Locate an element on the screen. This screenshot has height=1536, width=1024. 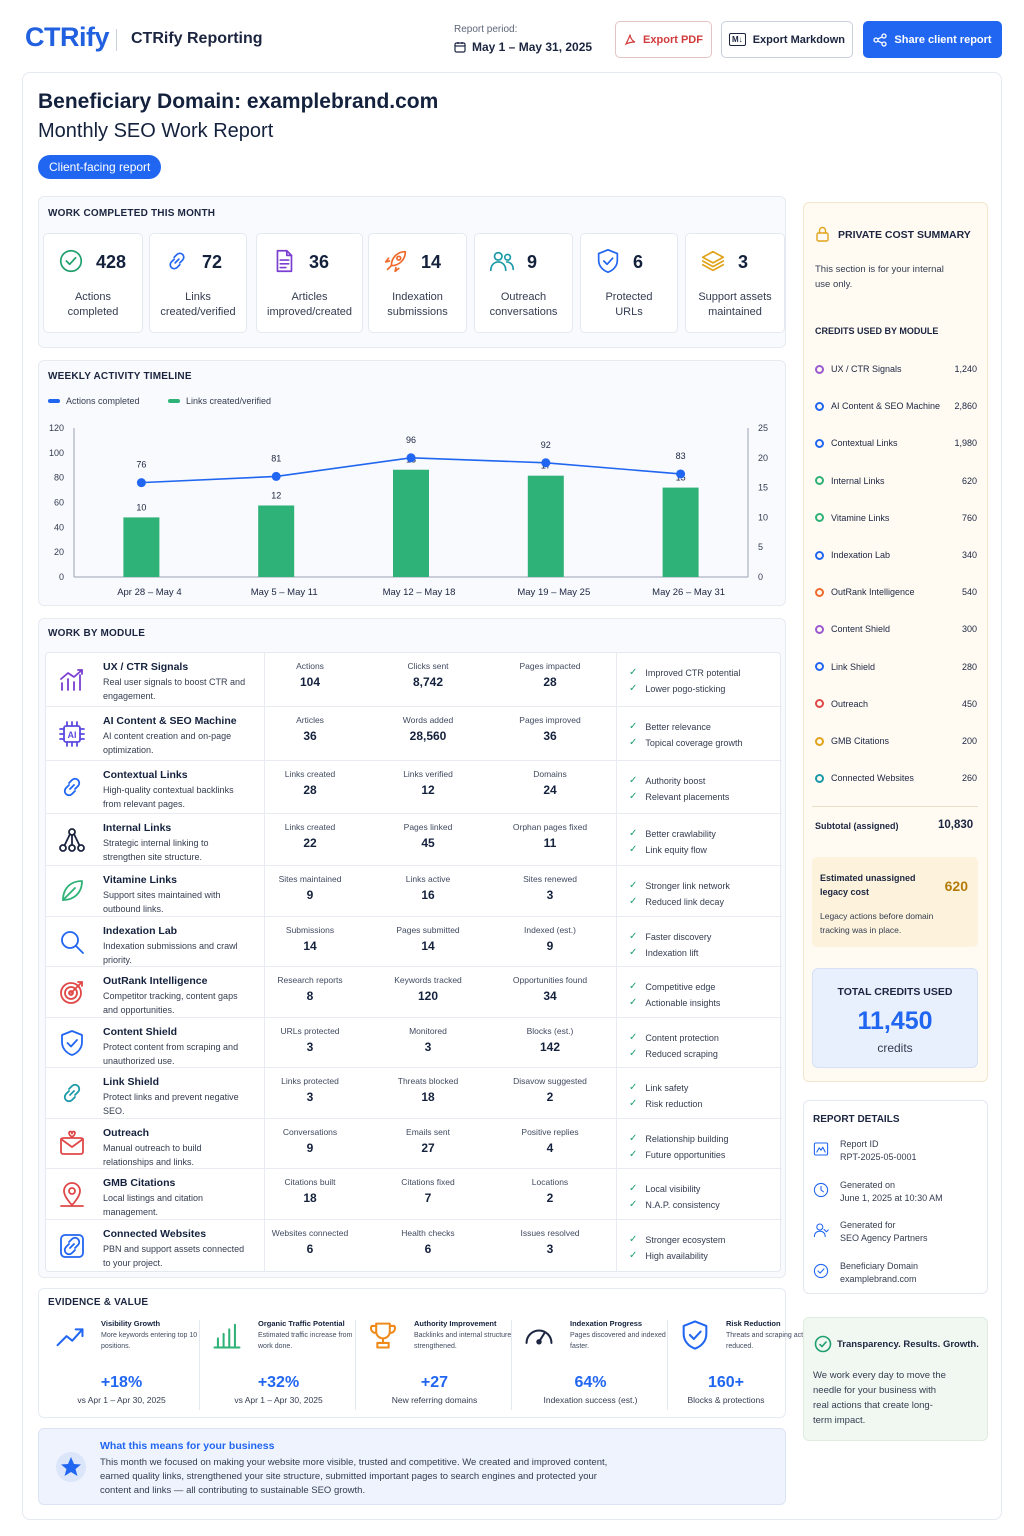
module-metric: Conversations 9 is located at coordinates (310, 1141).